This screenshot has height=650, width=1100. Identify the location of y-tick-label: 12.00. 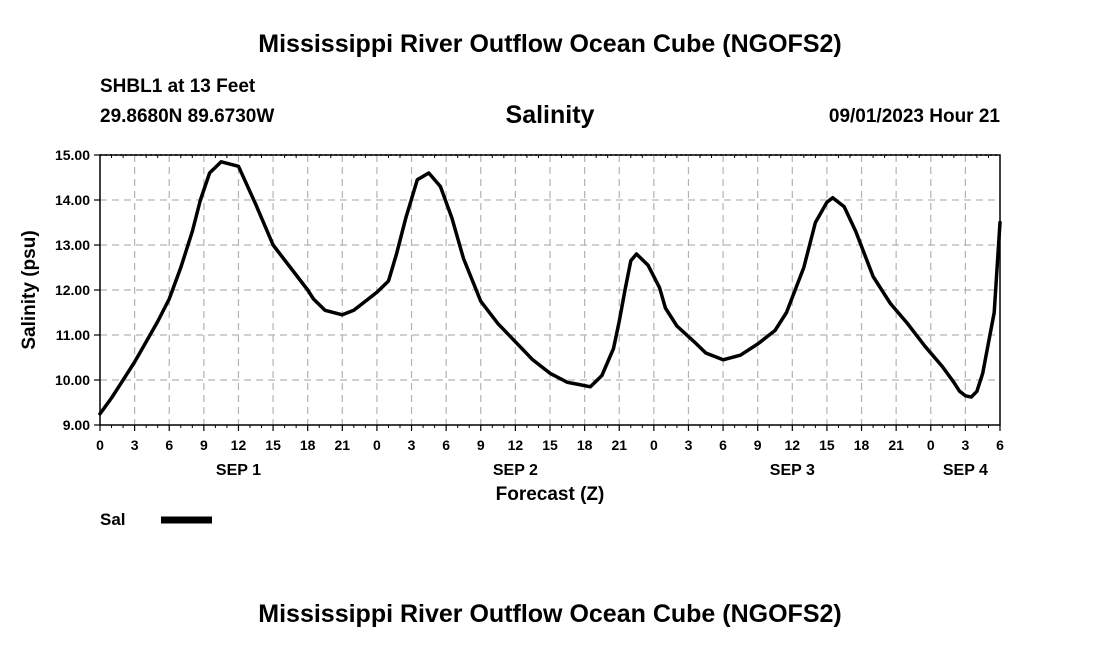
(72, 290).